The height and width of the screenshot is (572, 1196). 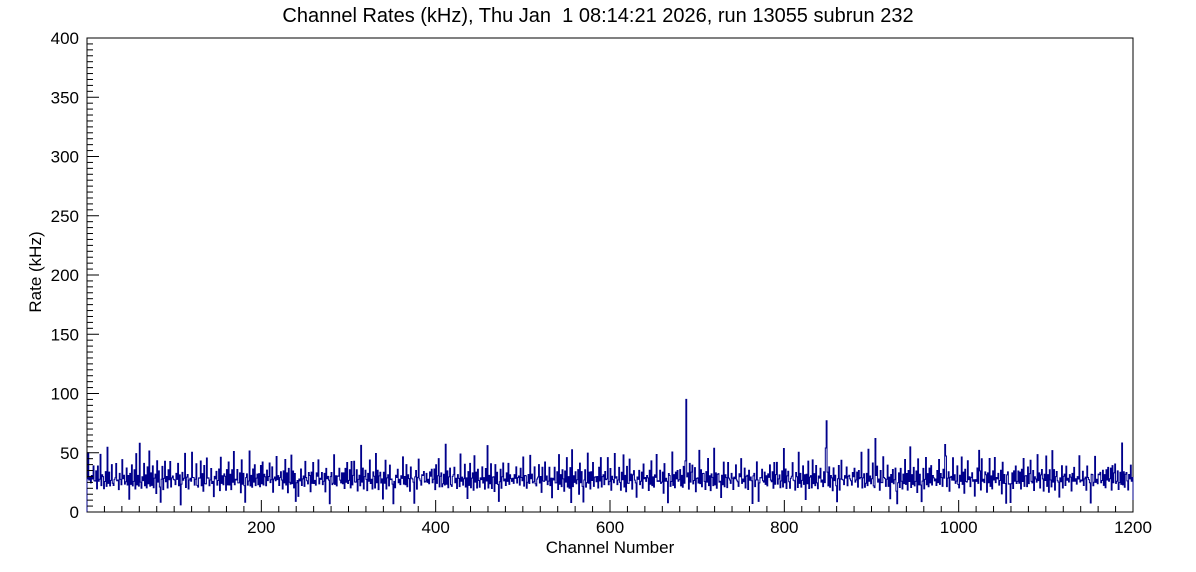 I want to click on y-tick-label: 0, so click(x=74, y=512).